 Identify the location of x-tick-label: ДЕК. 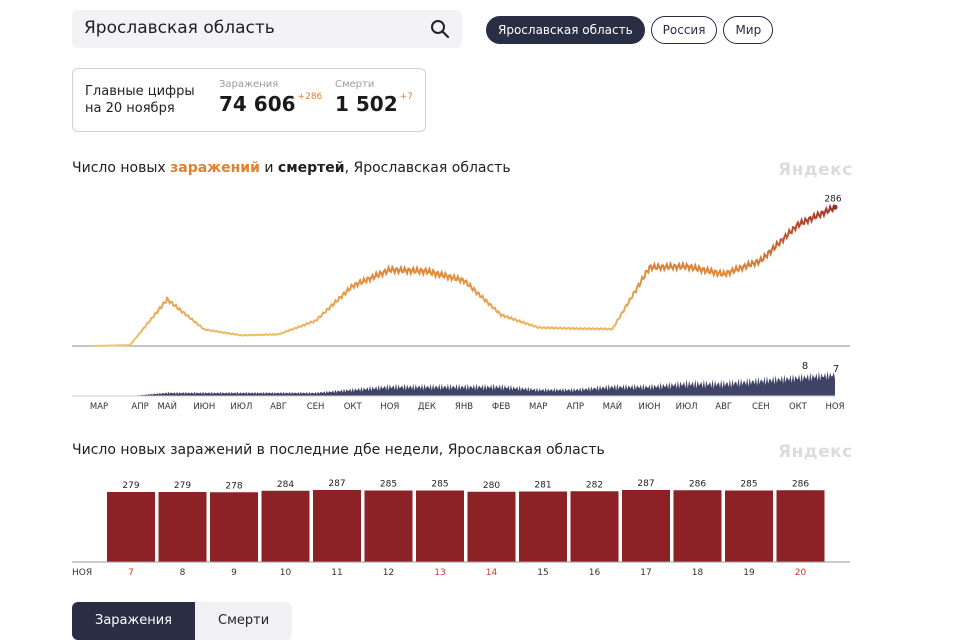
(427, 407).